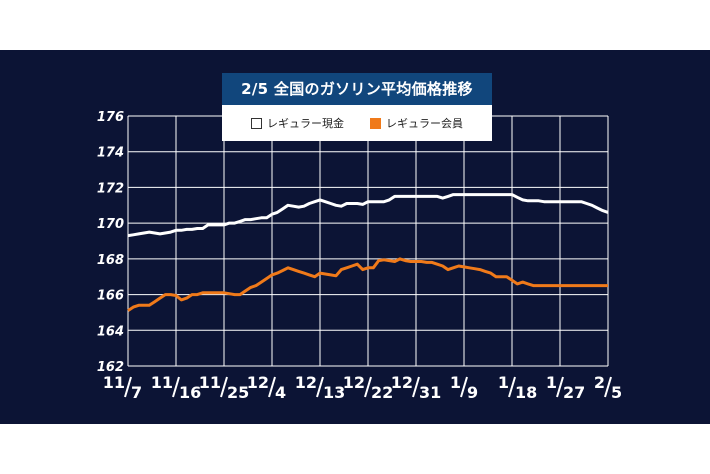 The image size is (710, 474). I want to click on chart-title: 2/5 全国のガソリン平均価格推移, so click(357, 89).